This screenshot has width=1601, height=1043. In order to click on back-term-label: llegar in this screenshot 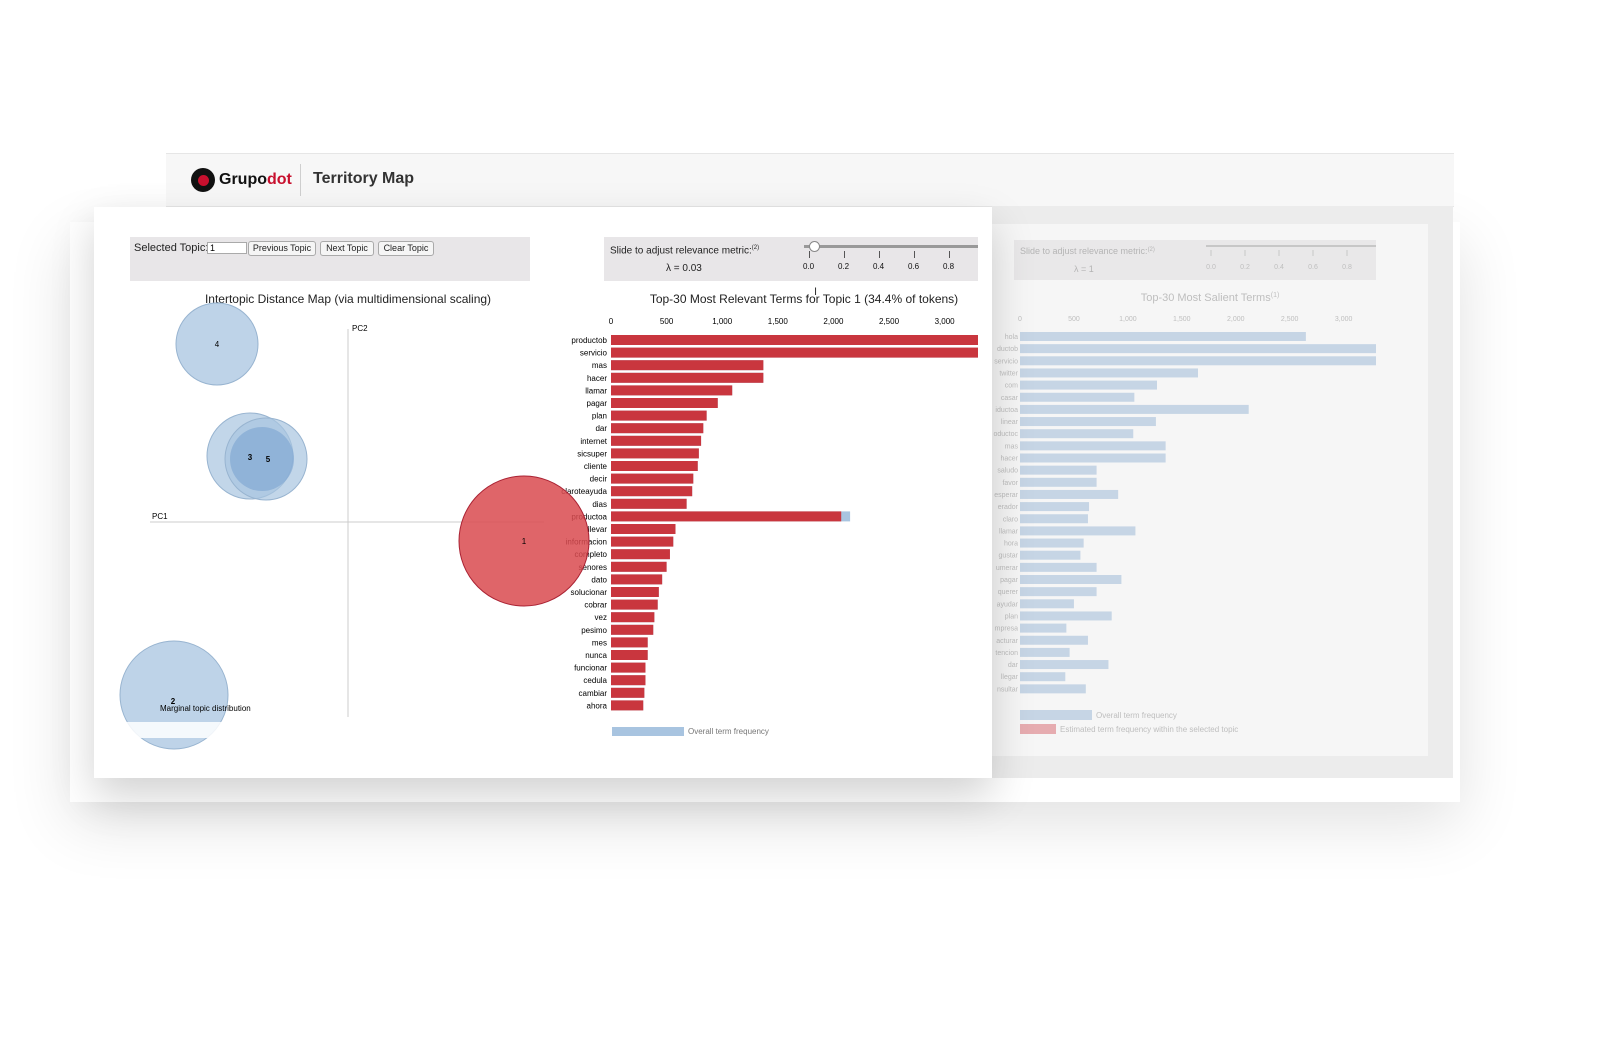, I will do `click(1010, 677)`.